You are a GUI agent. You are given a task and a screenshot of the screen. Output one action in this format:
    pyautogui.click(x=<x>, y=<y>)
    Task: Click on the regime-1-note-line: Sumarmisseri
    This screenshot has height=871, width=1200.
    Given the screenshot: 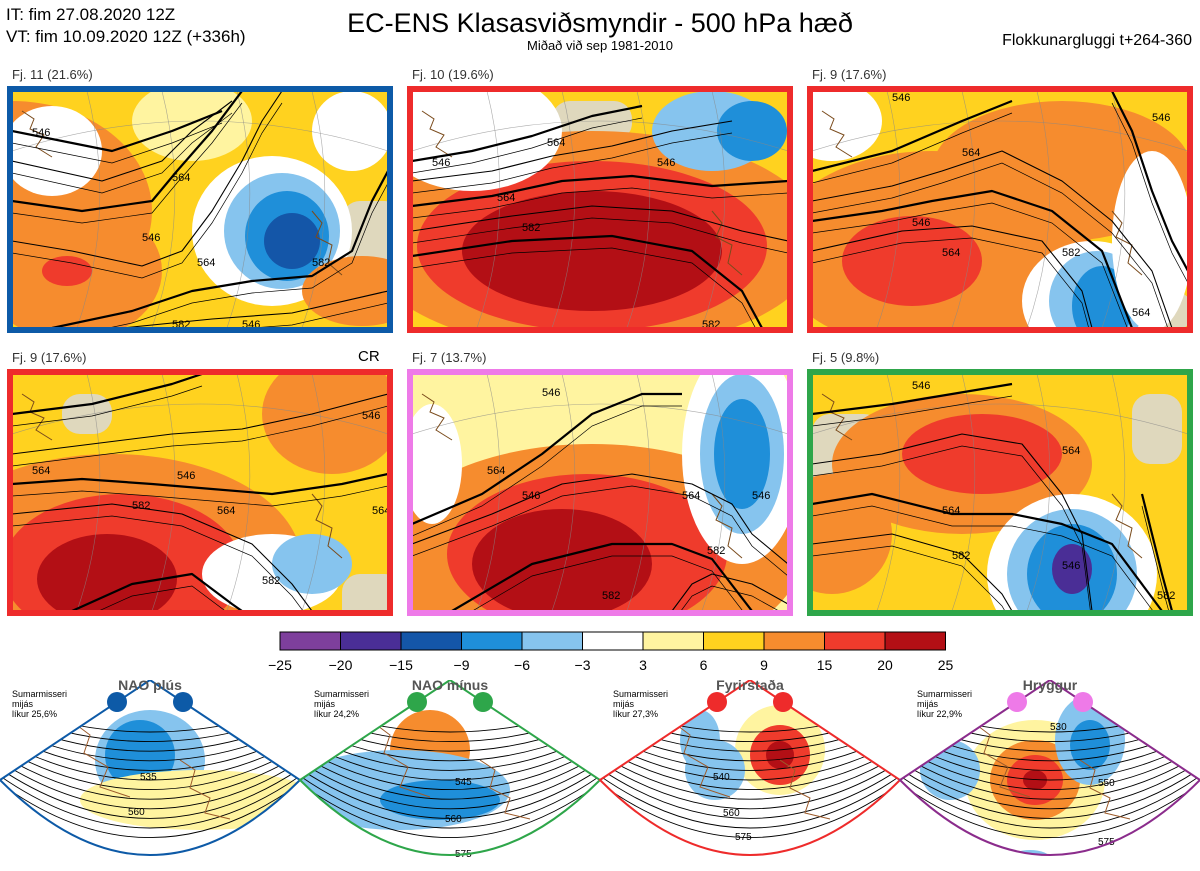 What is the action you would take?
    pyautogui.click(x=40, y=694)
    